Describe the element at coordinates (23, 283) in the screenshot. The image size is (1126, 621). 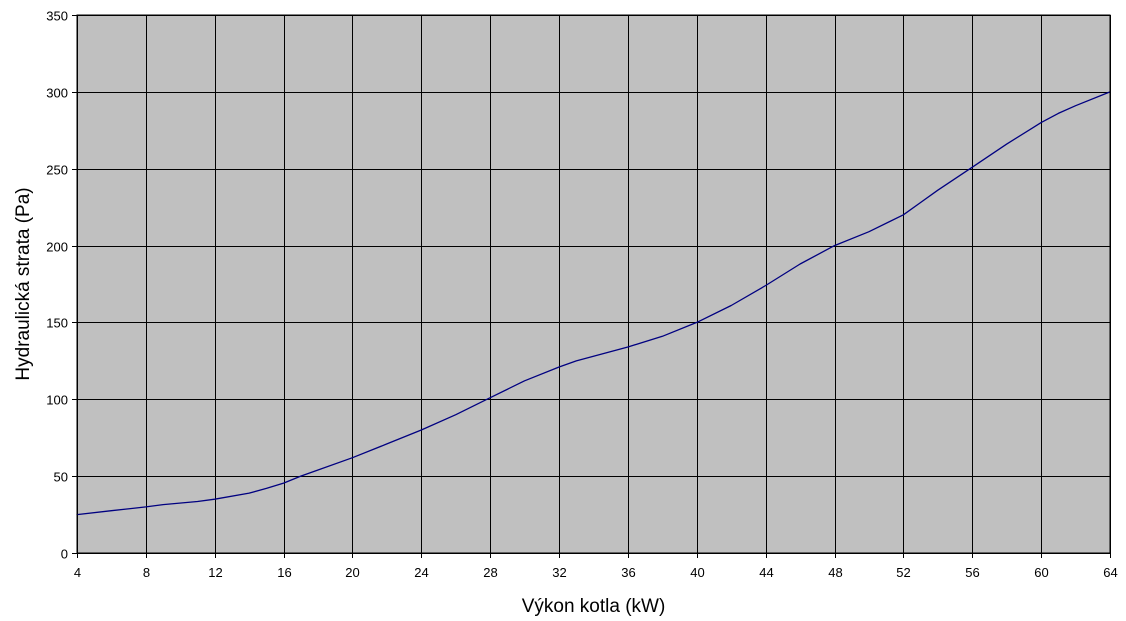
I see `y-axis-title: Hydraulická strata (Pa)` at that location.